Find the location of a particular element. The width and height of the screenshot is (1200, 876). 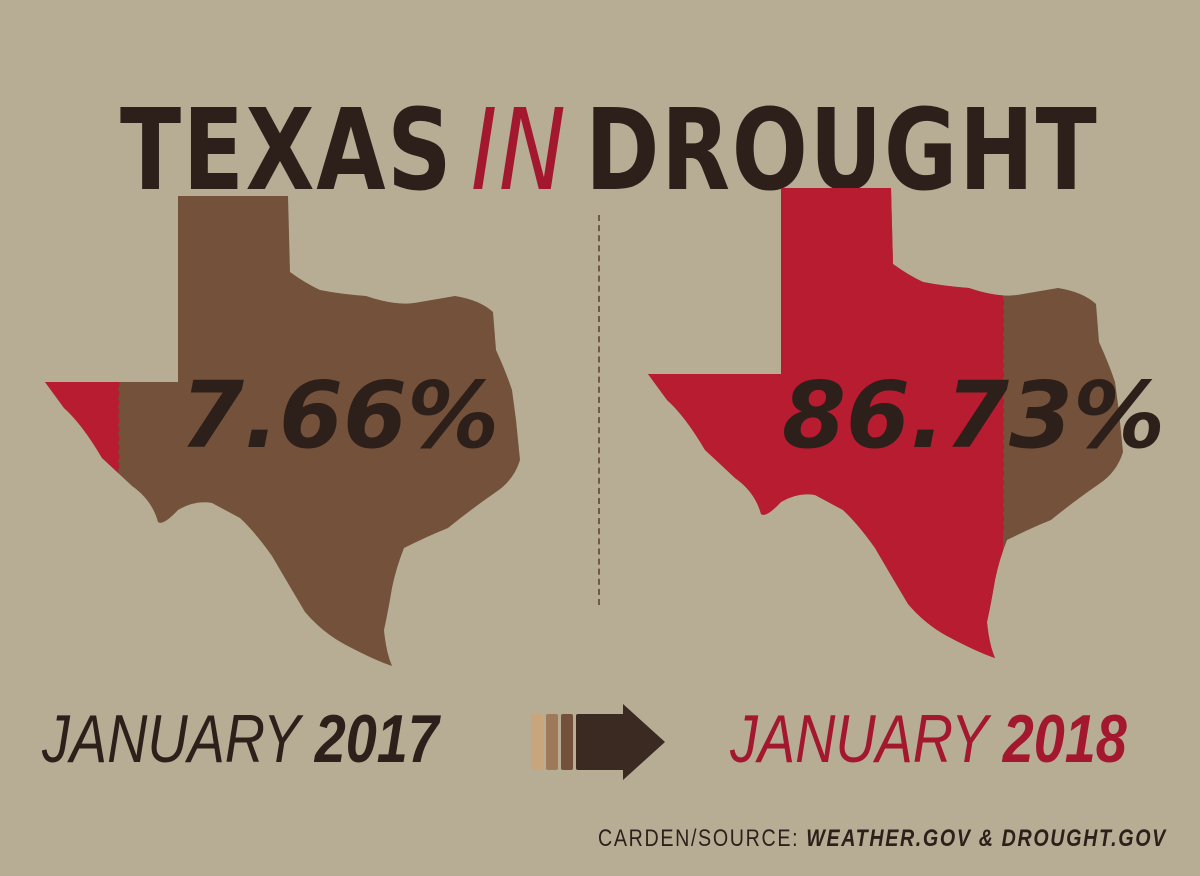

source-list: WEATHER.GOV & DROUGHT.GOV is located at coordinates (986, 838).